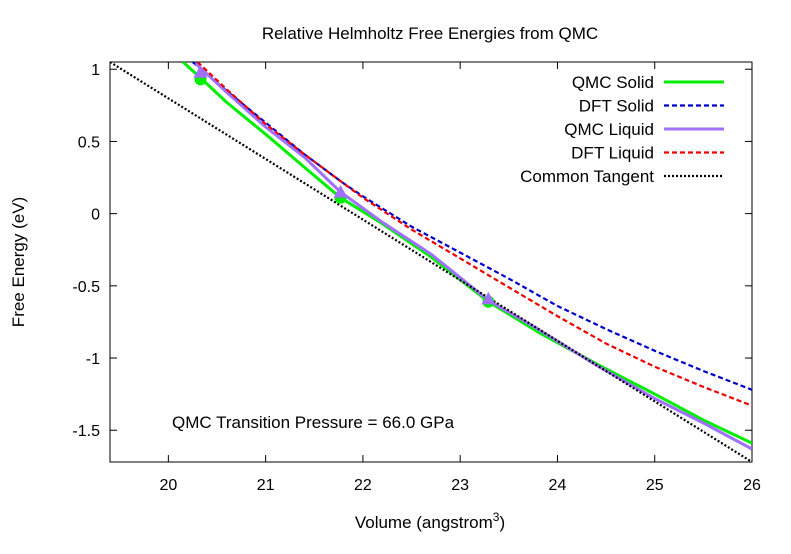  Describe the element at coordinates (18, 262) in the screenshot. I see `y-axis-label: Free Energy (eV)` at that location.